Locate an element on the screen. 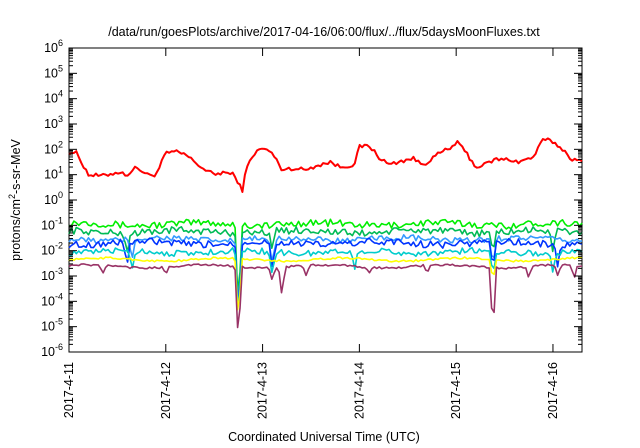  y-tick-label: 10⁰ is located at coordinates (53, 198).